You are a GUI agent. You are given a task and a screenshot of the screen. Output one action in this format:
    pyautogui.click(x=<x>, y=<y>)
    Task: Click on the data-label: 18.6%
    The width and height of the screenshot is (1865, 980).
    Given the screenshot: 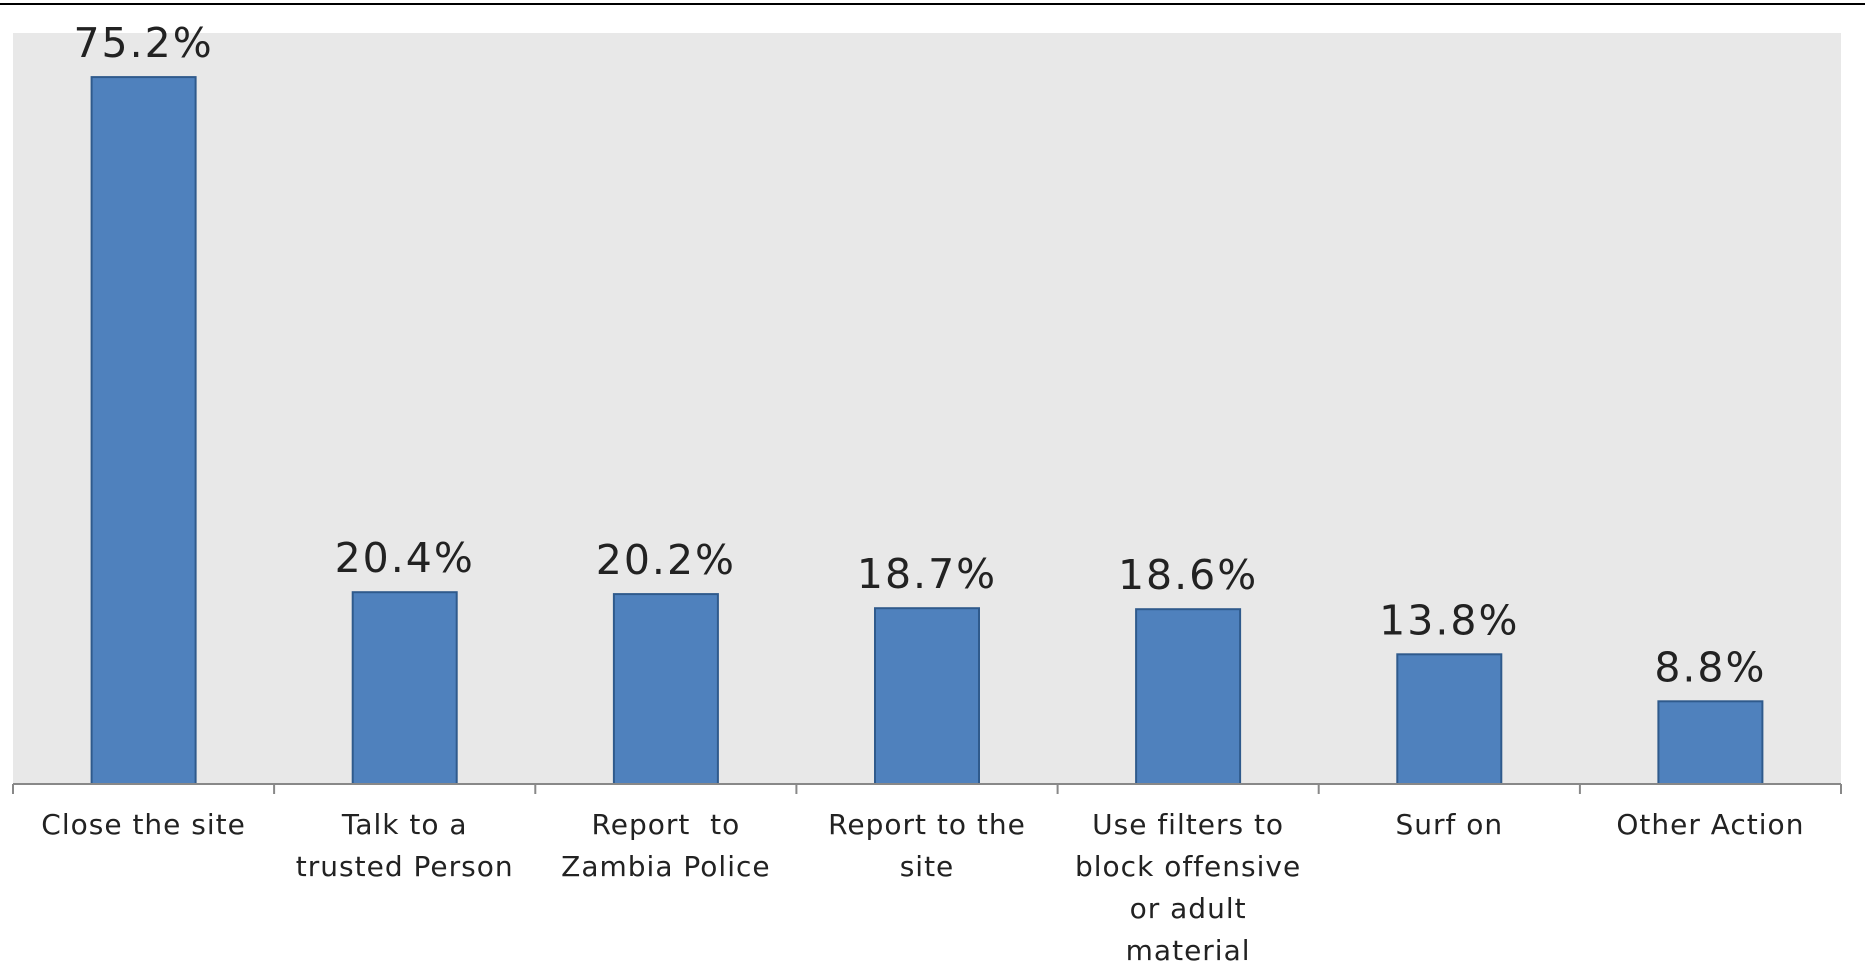 What is the action you would take?
    pyautogui.click(x=1188, y=575)
    